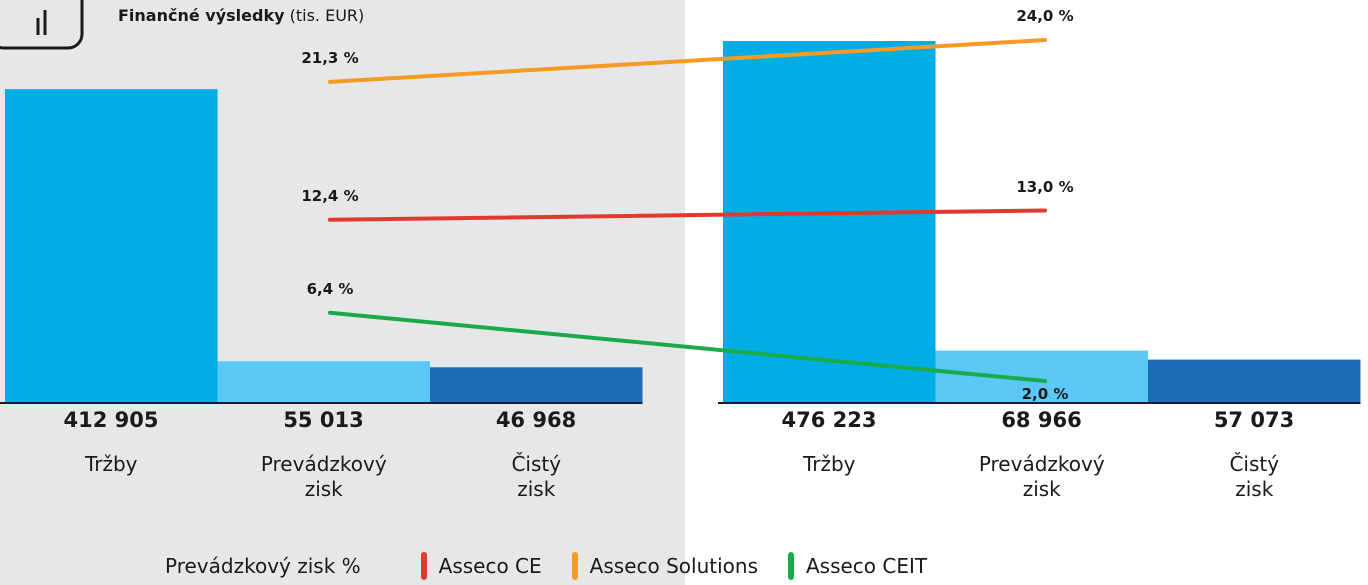 The height and width of the screenshot is (585, 1368). What do you see at coordinates (673, 566) in the screenshot?
I see `legend-label: Asseco Solutions` at bounding box center [673, 566].